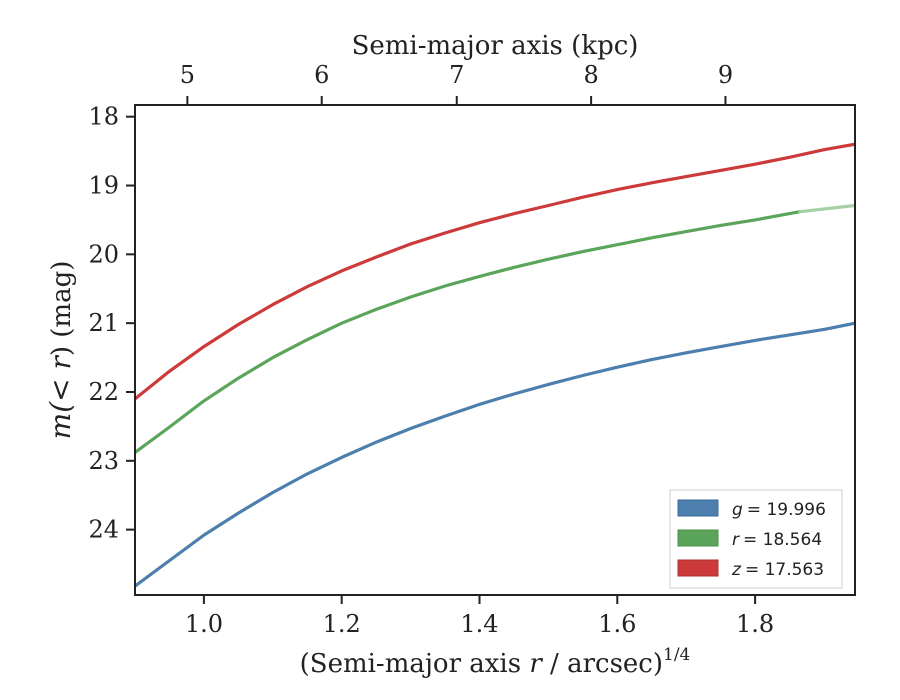  Describe the element at coordinates (103, 323) in the screenshot. I see `y-tick-label: 21` at that location.